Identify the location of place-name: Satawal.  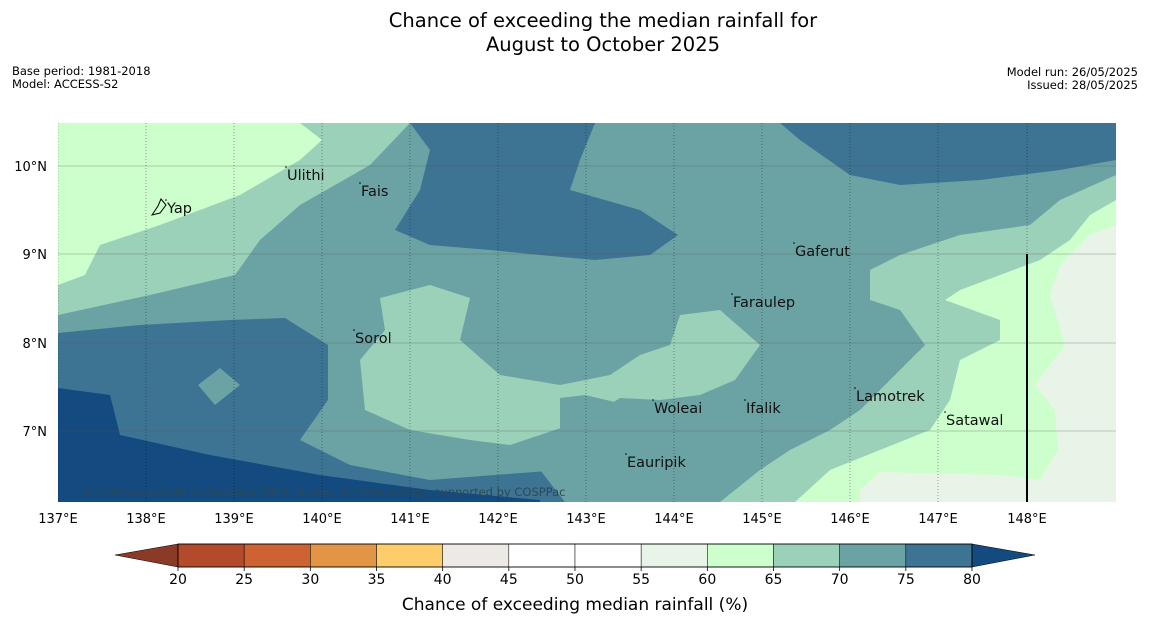
(974, 421).